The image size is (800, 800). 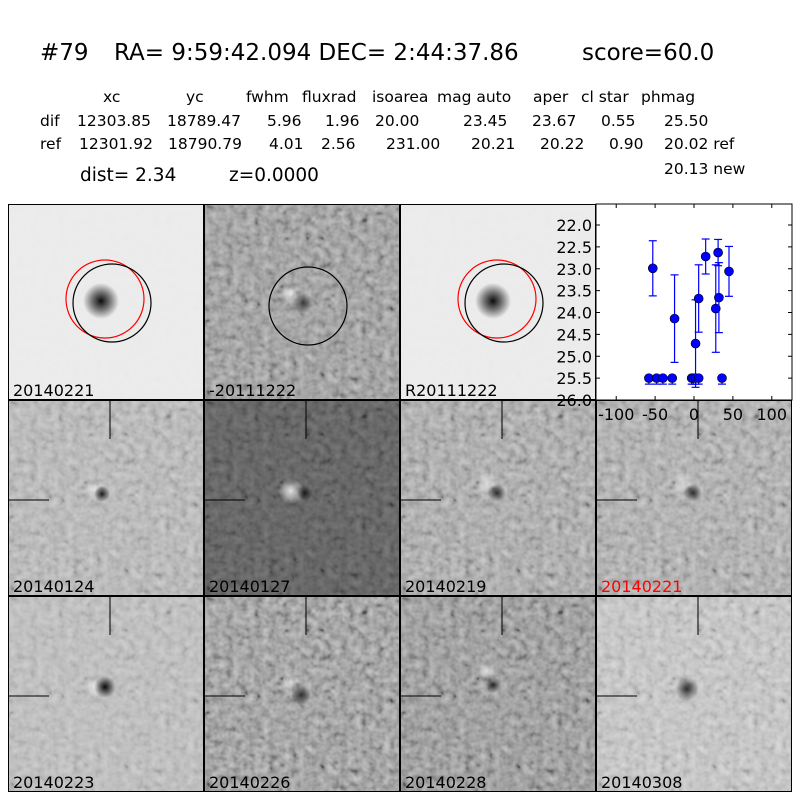 What do you see at coordinates (493, 144) in the screenshot?
I see `table-cell: 20.21` at bounding box center [493, 144].